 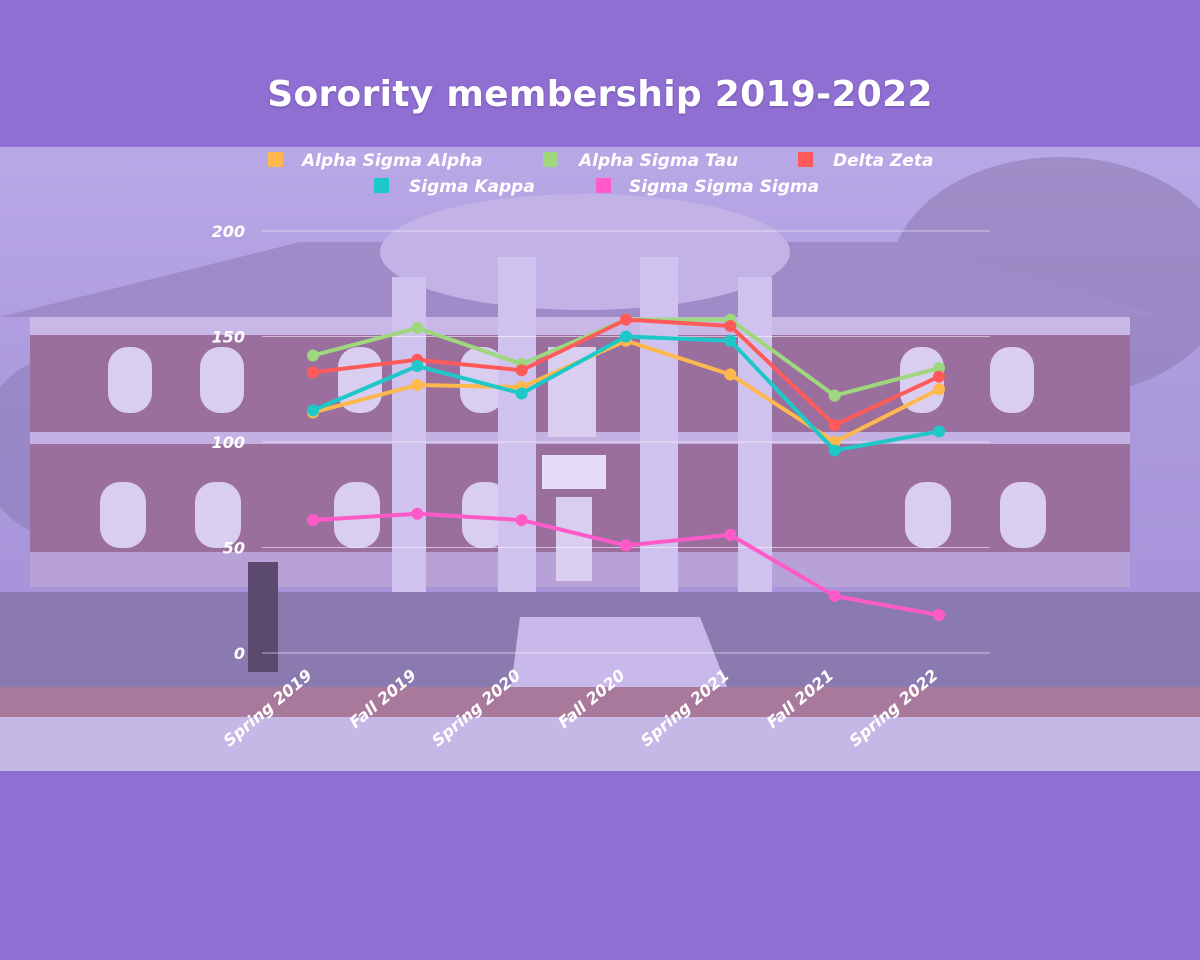 What do you see at coordinates (472, 187) in the screenshot?
I see `legend-label: Sigma Kappa` at bounding box center [472, 187].